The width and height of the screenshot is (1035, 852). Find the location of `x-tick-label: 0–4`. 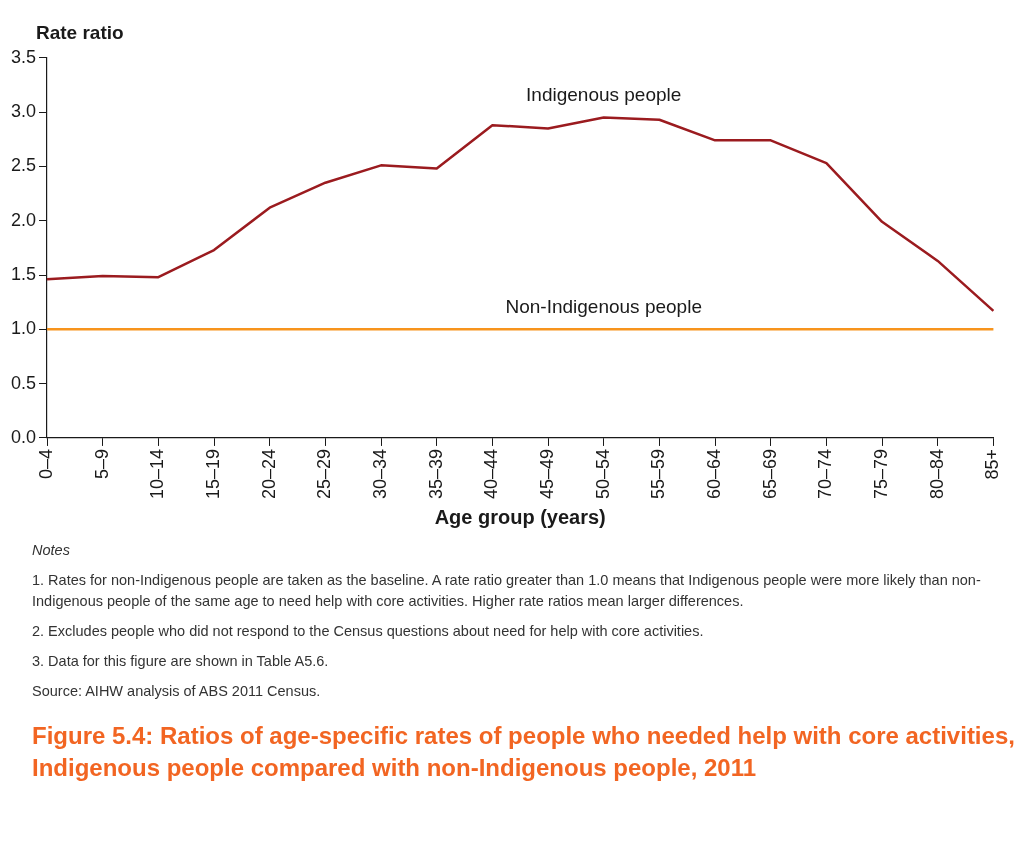

x-tick-label: 0–4 is located at coordinates (45, 463).